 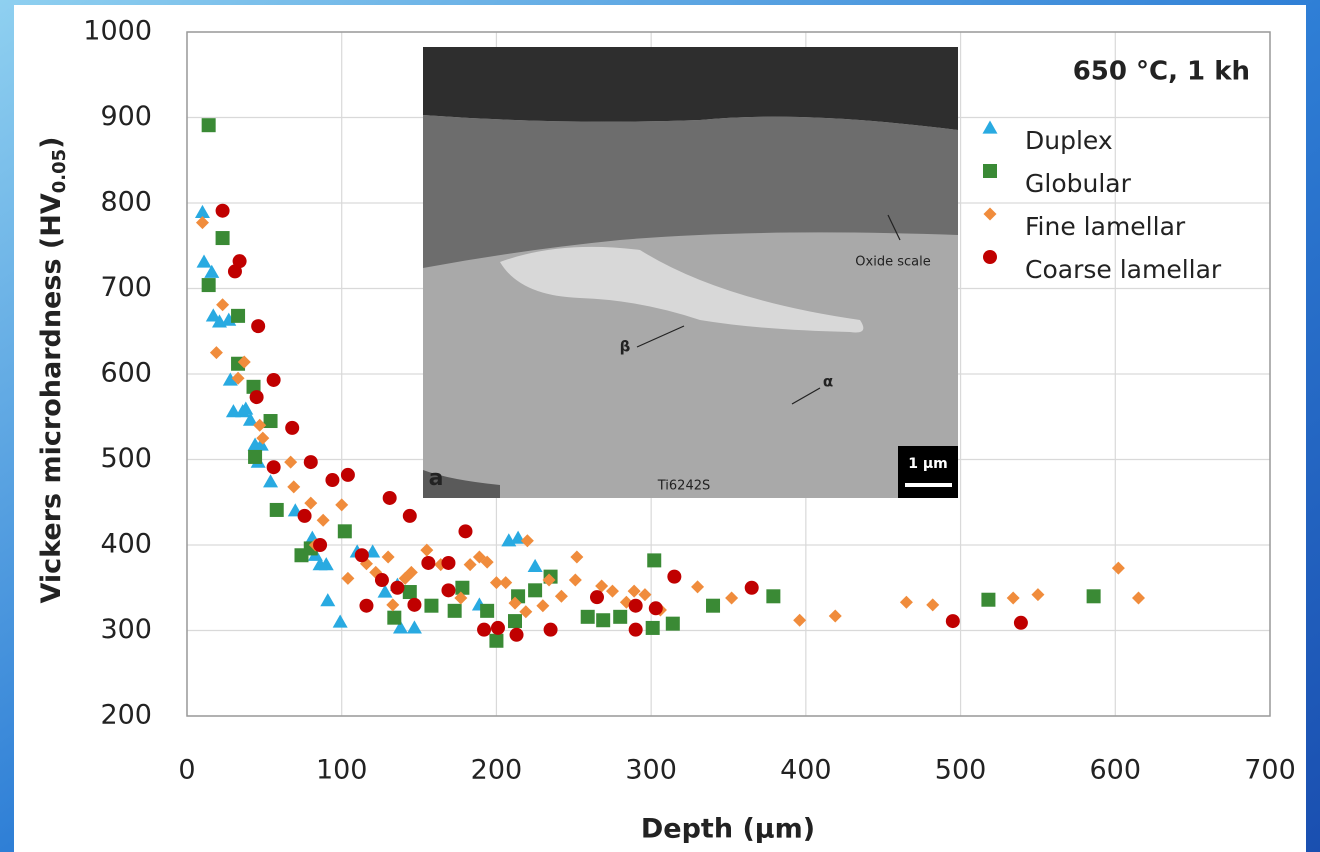 What do you see at coordinates (1105, 226) in the screenshot?
I see `legend-label: Fine lamellar` at bounding box center [1105, 226].